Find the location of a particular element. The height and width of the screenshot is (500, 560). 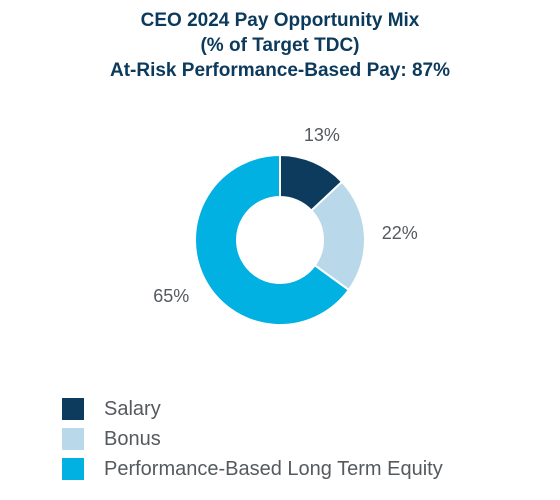

data-label-salary: 13% is located at coordinates (322, 135).